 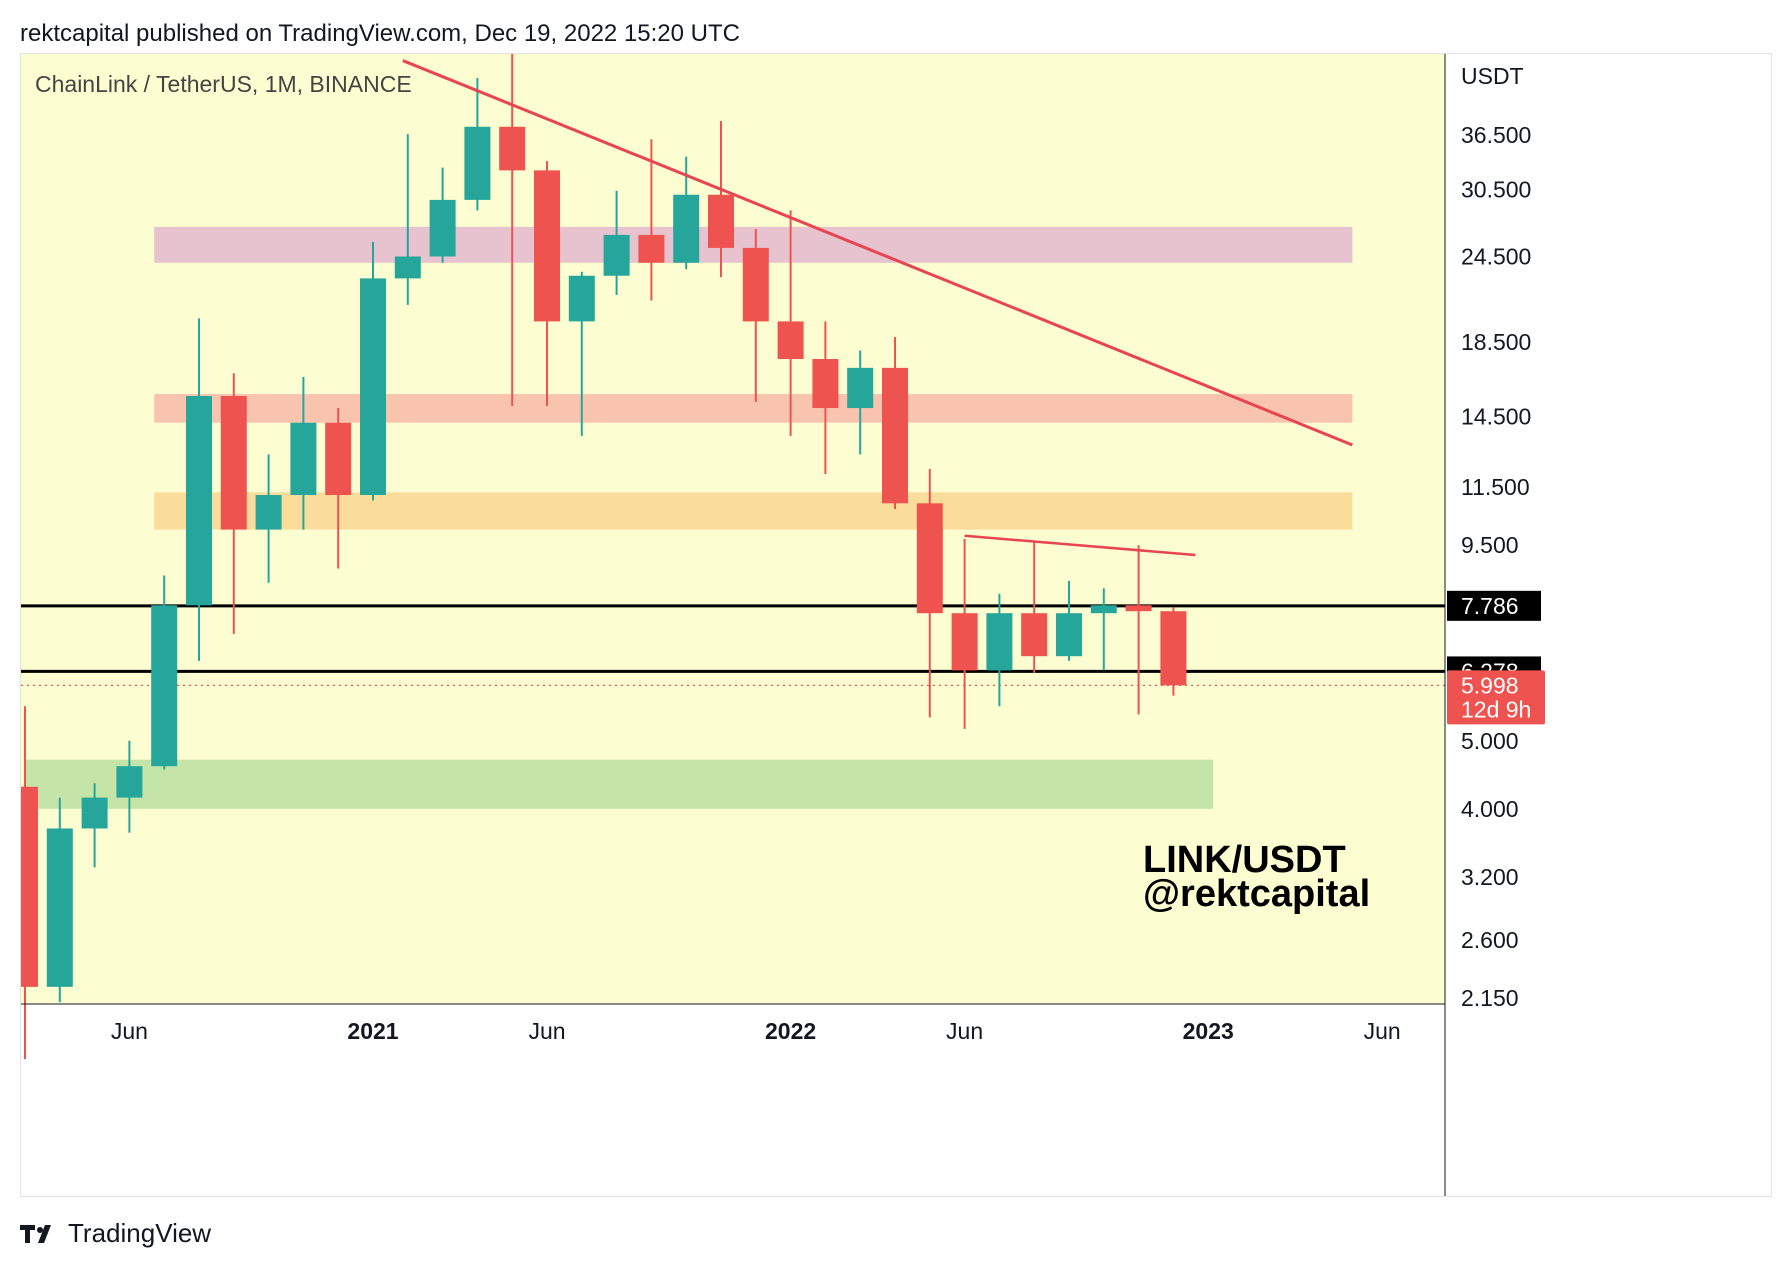 What do you see at coordinates (1490, 685) in the screenshot?
I see `current-price-text: 5.998` at bounding box center [1490, 685].